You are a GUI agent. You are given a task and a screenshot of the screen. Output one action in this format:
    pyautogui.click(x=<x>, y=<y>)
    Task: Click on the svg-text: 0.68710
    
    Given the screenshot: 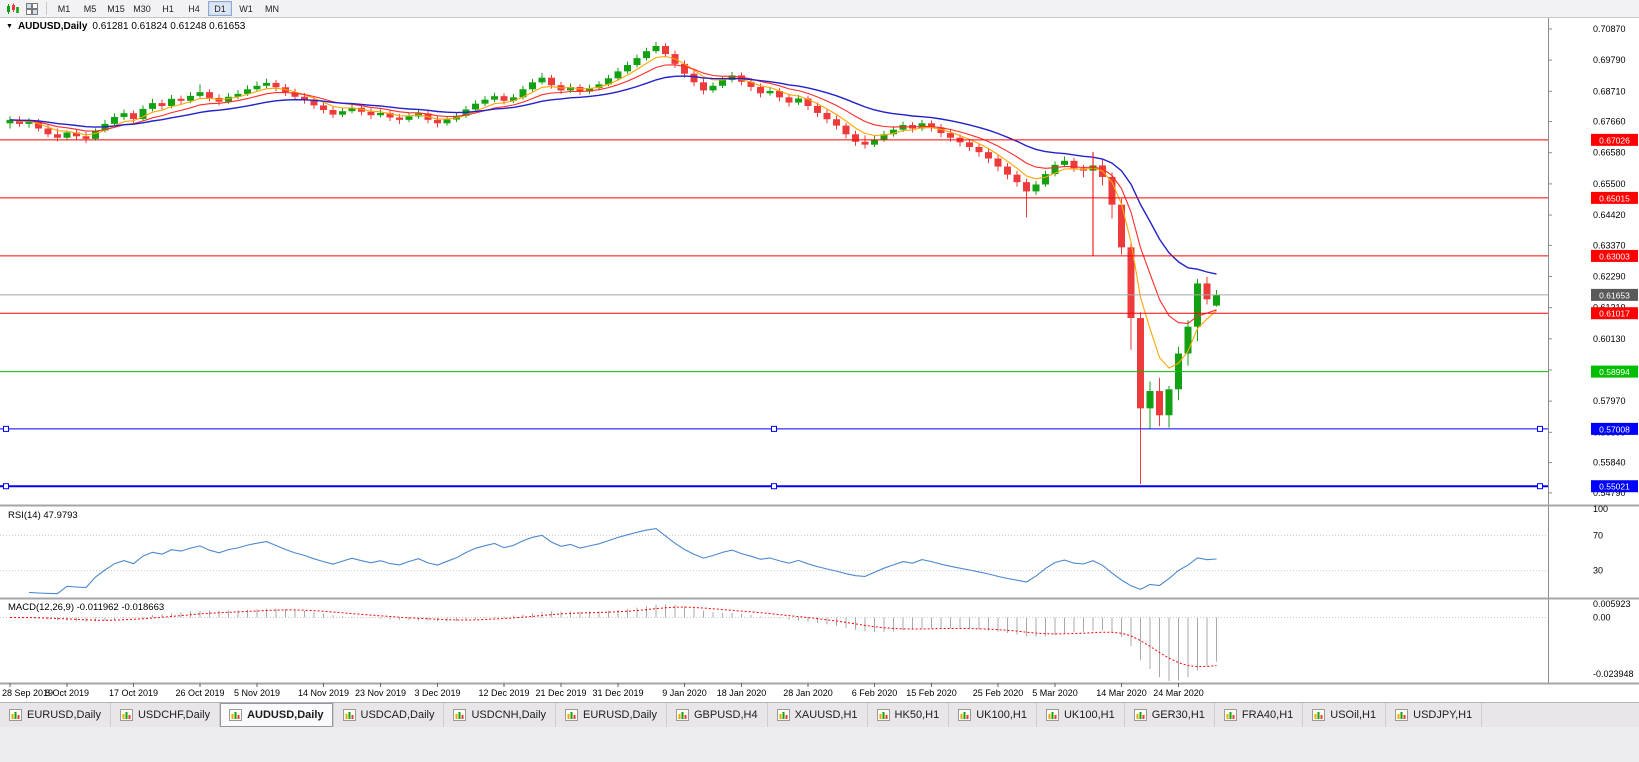 What is the action you would take?
    pyautogui.click(x=1609, y=91)
    